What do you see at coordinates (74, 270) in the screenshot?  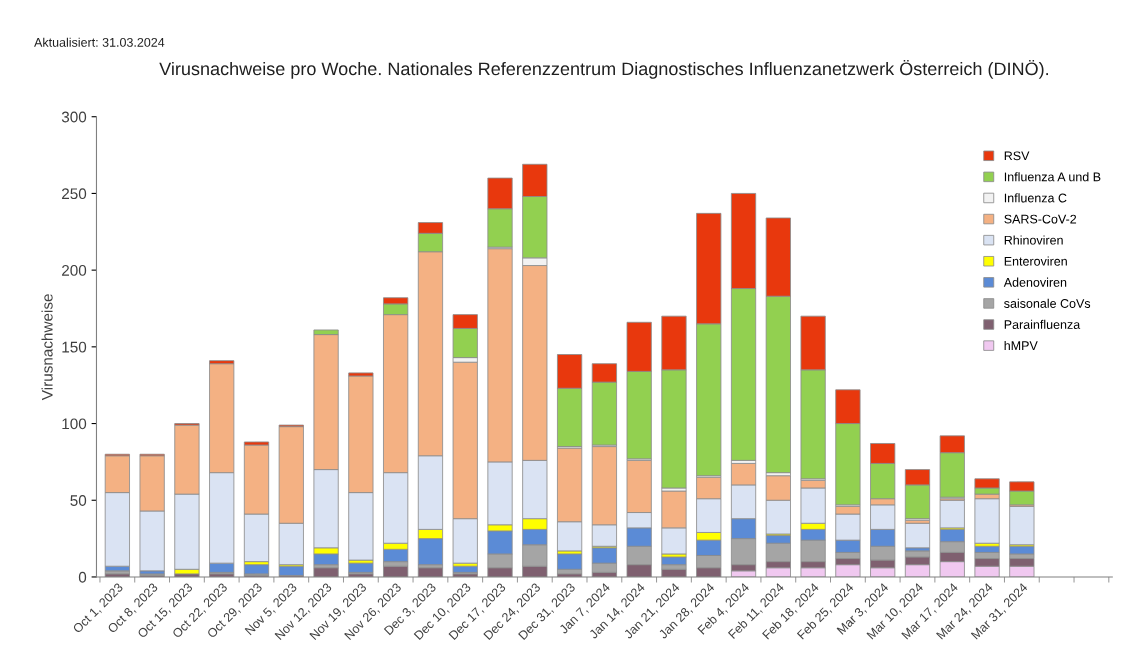 I see `y-tick-label: 200` at bounding box center [74, 270].